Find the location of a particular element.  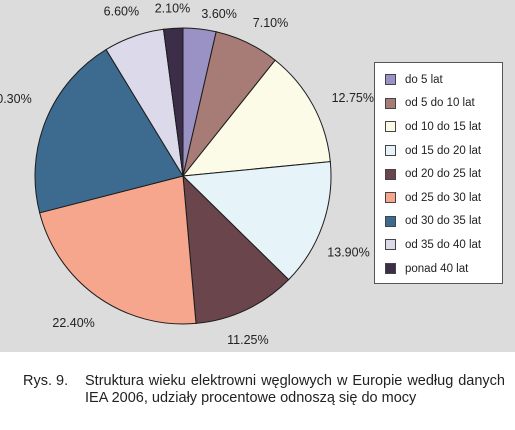

legend-label: od 5 do 10 lat is located at coordinates (440, 103).